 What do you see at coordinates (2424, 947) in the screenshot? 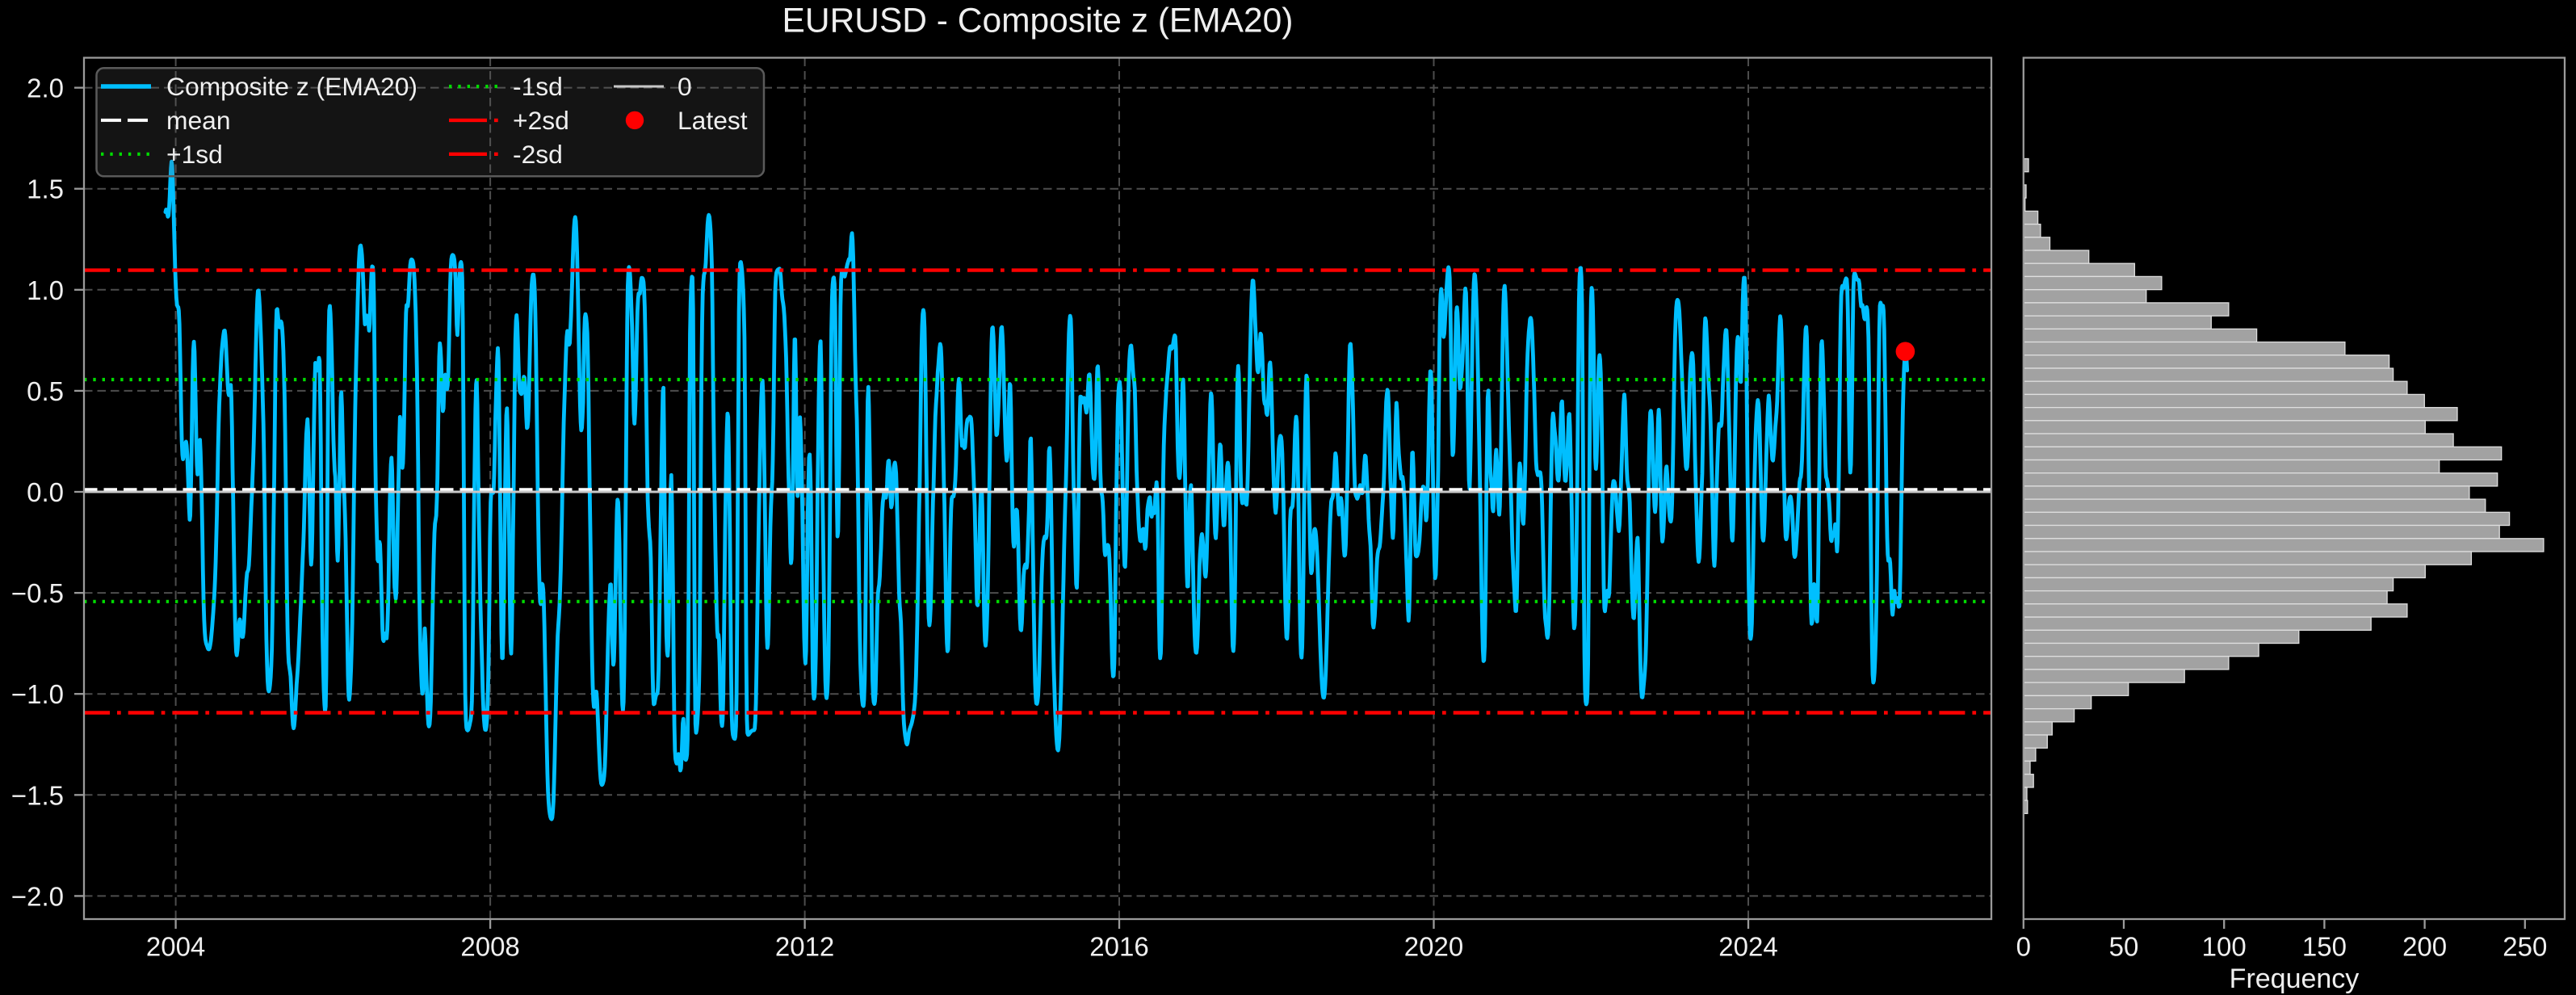
I see `svg-text: 200` at bounding box center [2424, 947].